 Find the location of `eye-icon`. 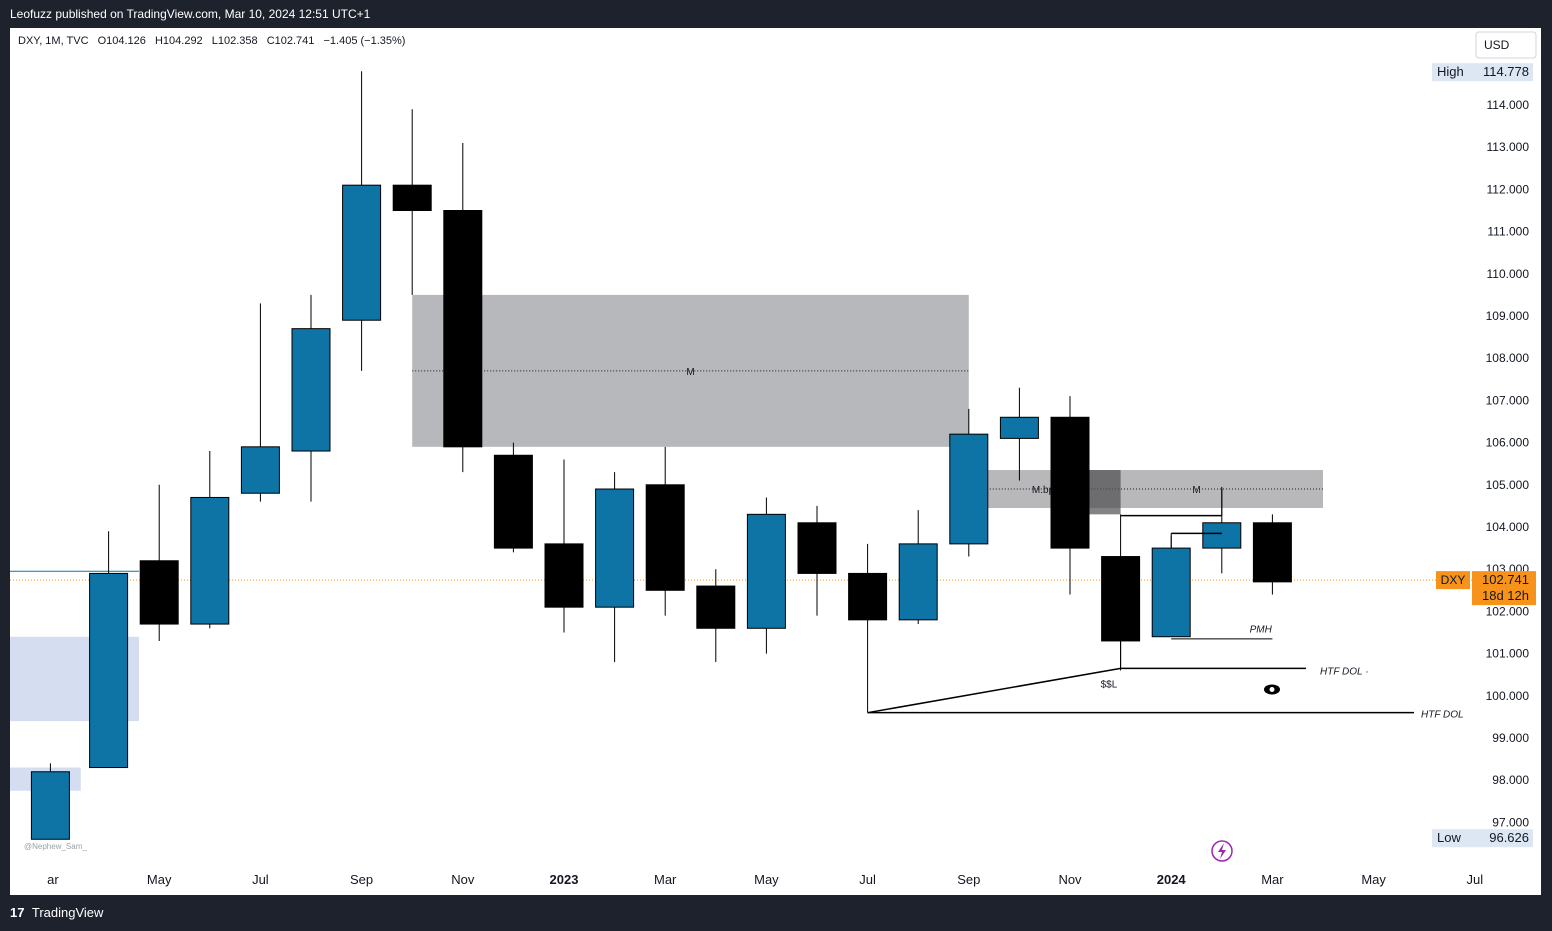

eye-icon is located at coordinates (1272, 689).